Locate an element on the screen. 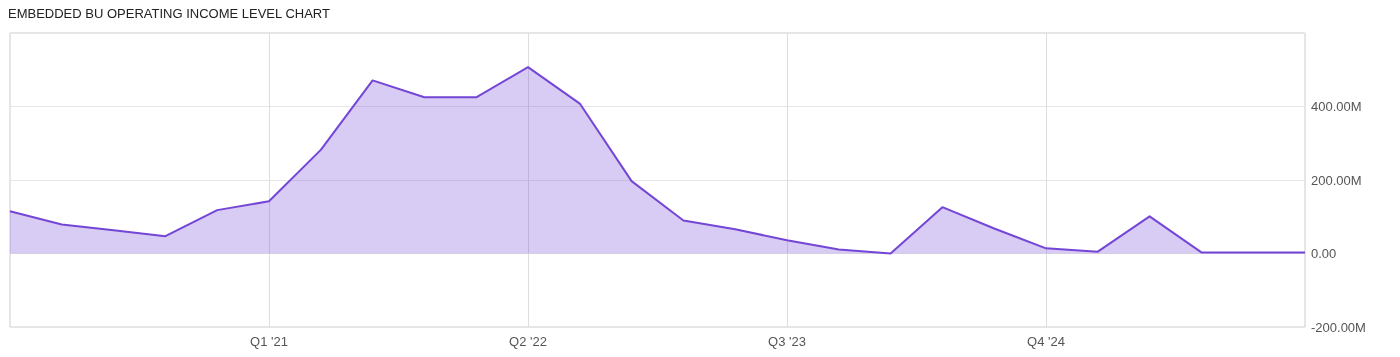 This screenshot has height=357, width=1400. x-tick-label: Q2 '22 is located at coordinates (528, 341).